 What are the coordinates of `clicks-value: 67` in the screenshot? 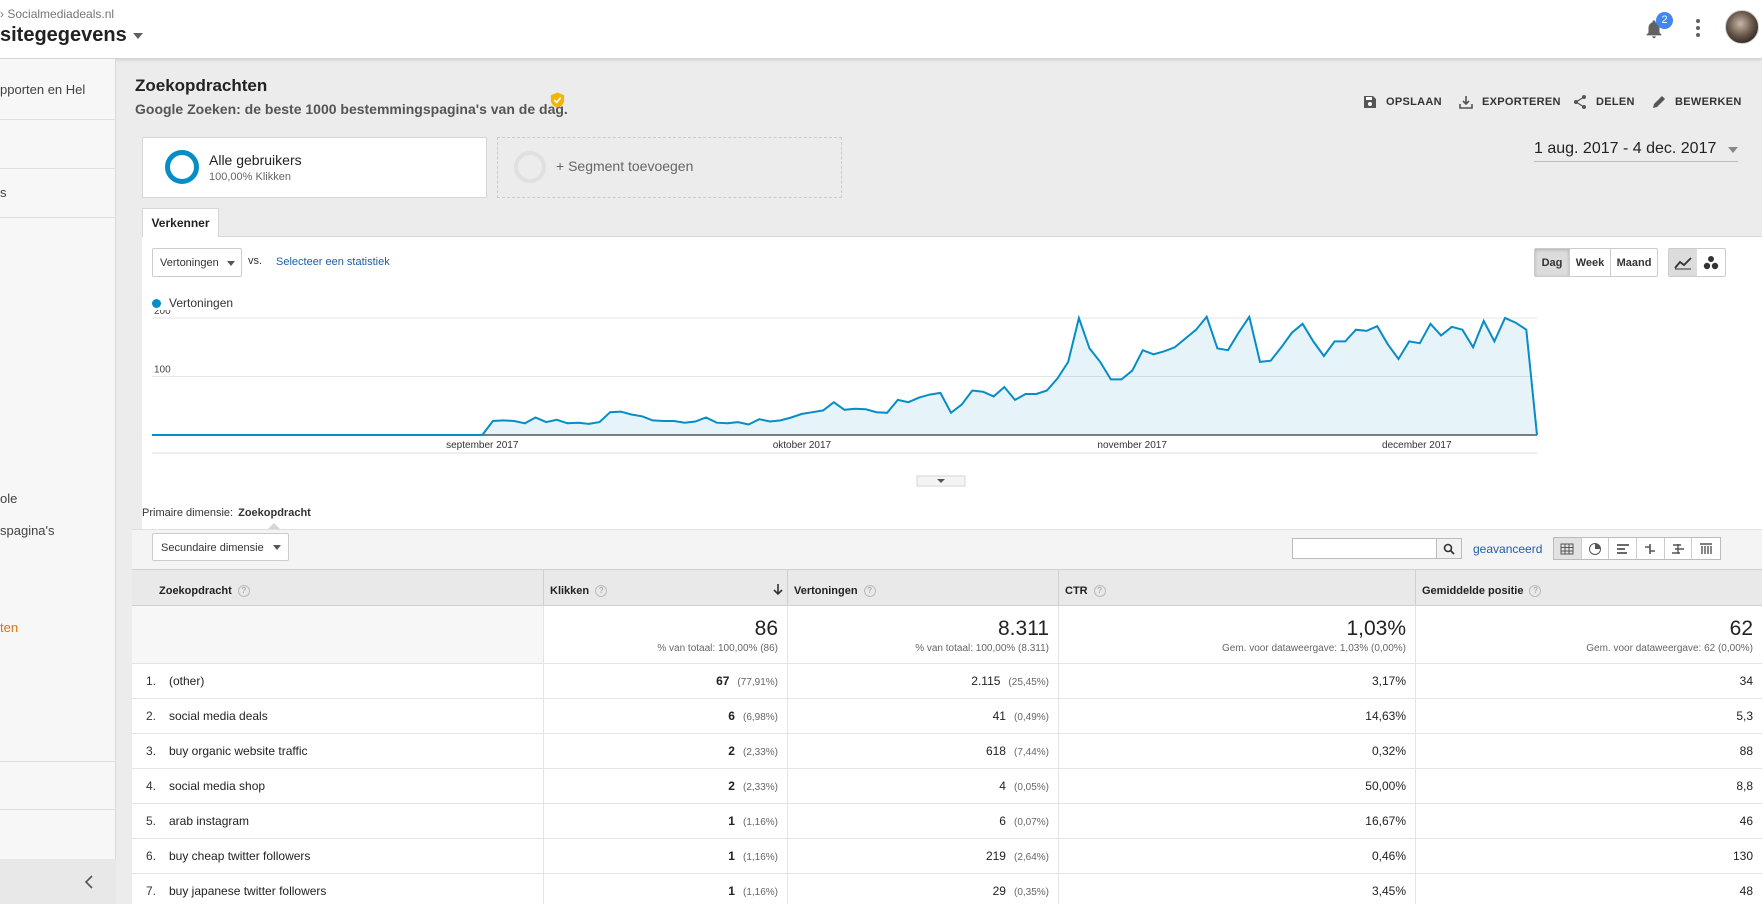 It's located at (723, 681).